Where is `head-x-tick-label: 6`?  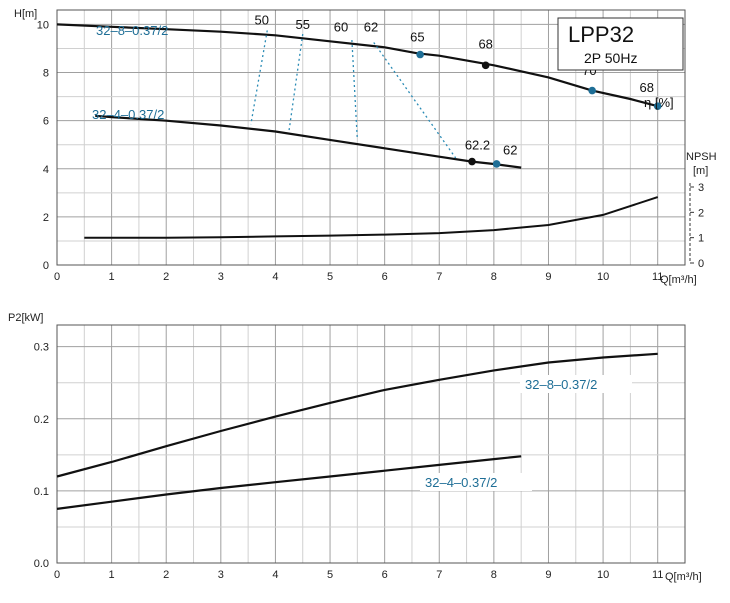 head-x-tick-label: 6 is located at coordinates (385, 277).